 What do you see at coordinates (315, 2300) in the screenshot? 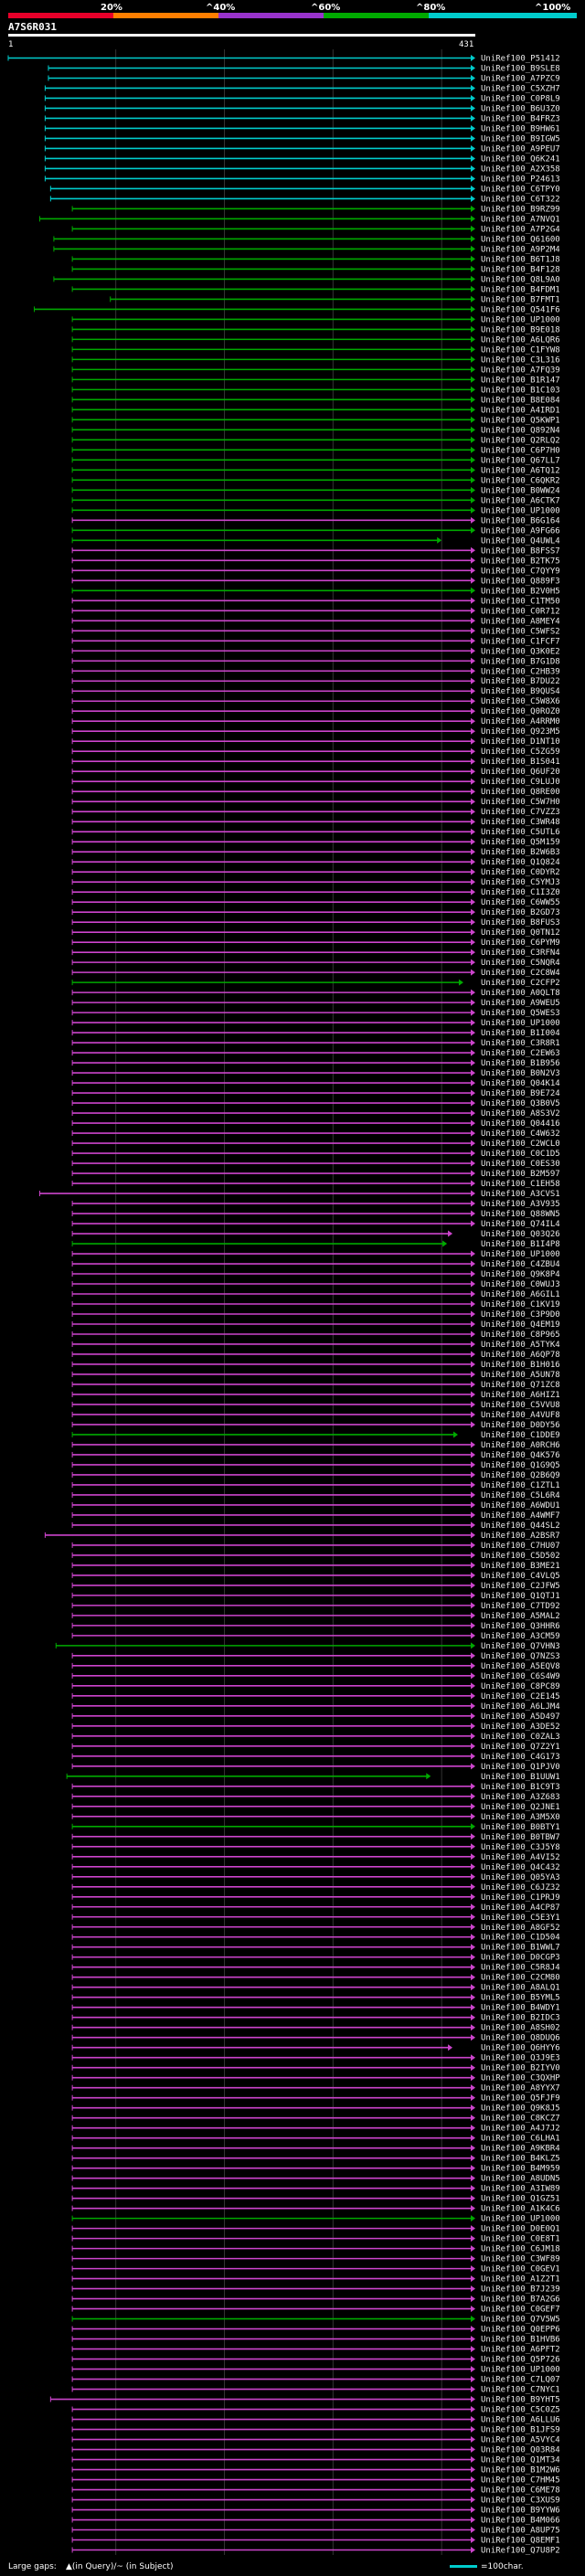
I see `hit-row: UniRef100_B7A2G6` at bounding box center [315, 2300].